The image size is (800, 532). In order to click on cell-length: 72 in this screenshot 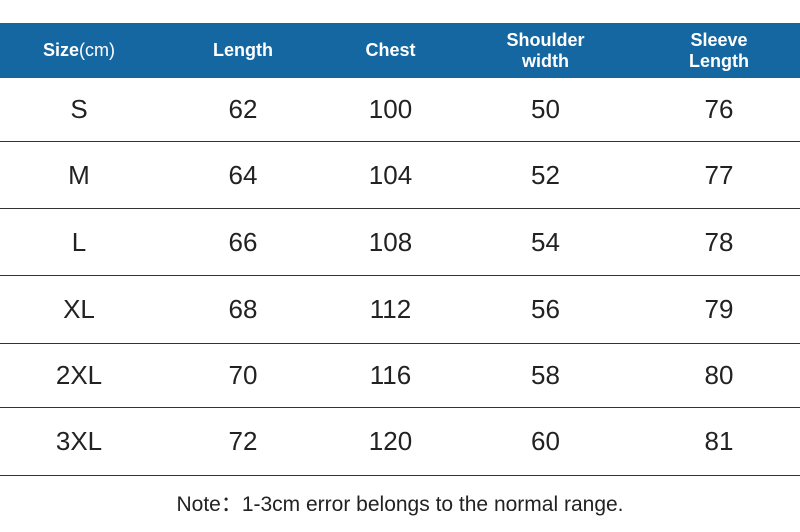, I will do `click(243, 441)`.